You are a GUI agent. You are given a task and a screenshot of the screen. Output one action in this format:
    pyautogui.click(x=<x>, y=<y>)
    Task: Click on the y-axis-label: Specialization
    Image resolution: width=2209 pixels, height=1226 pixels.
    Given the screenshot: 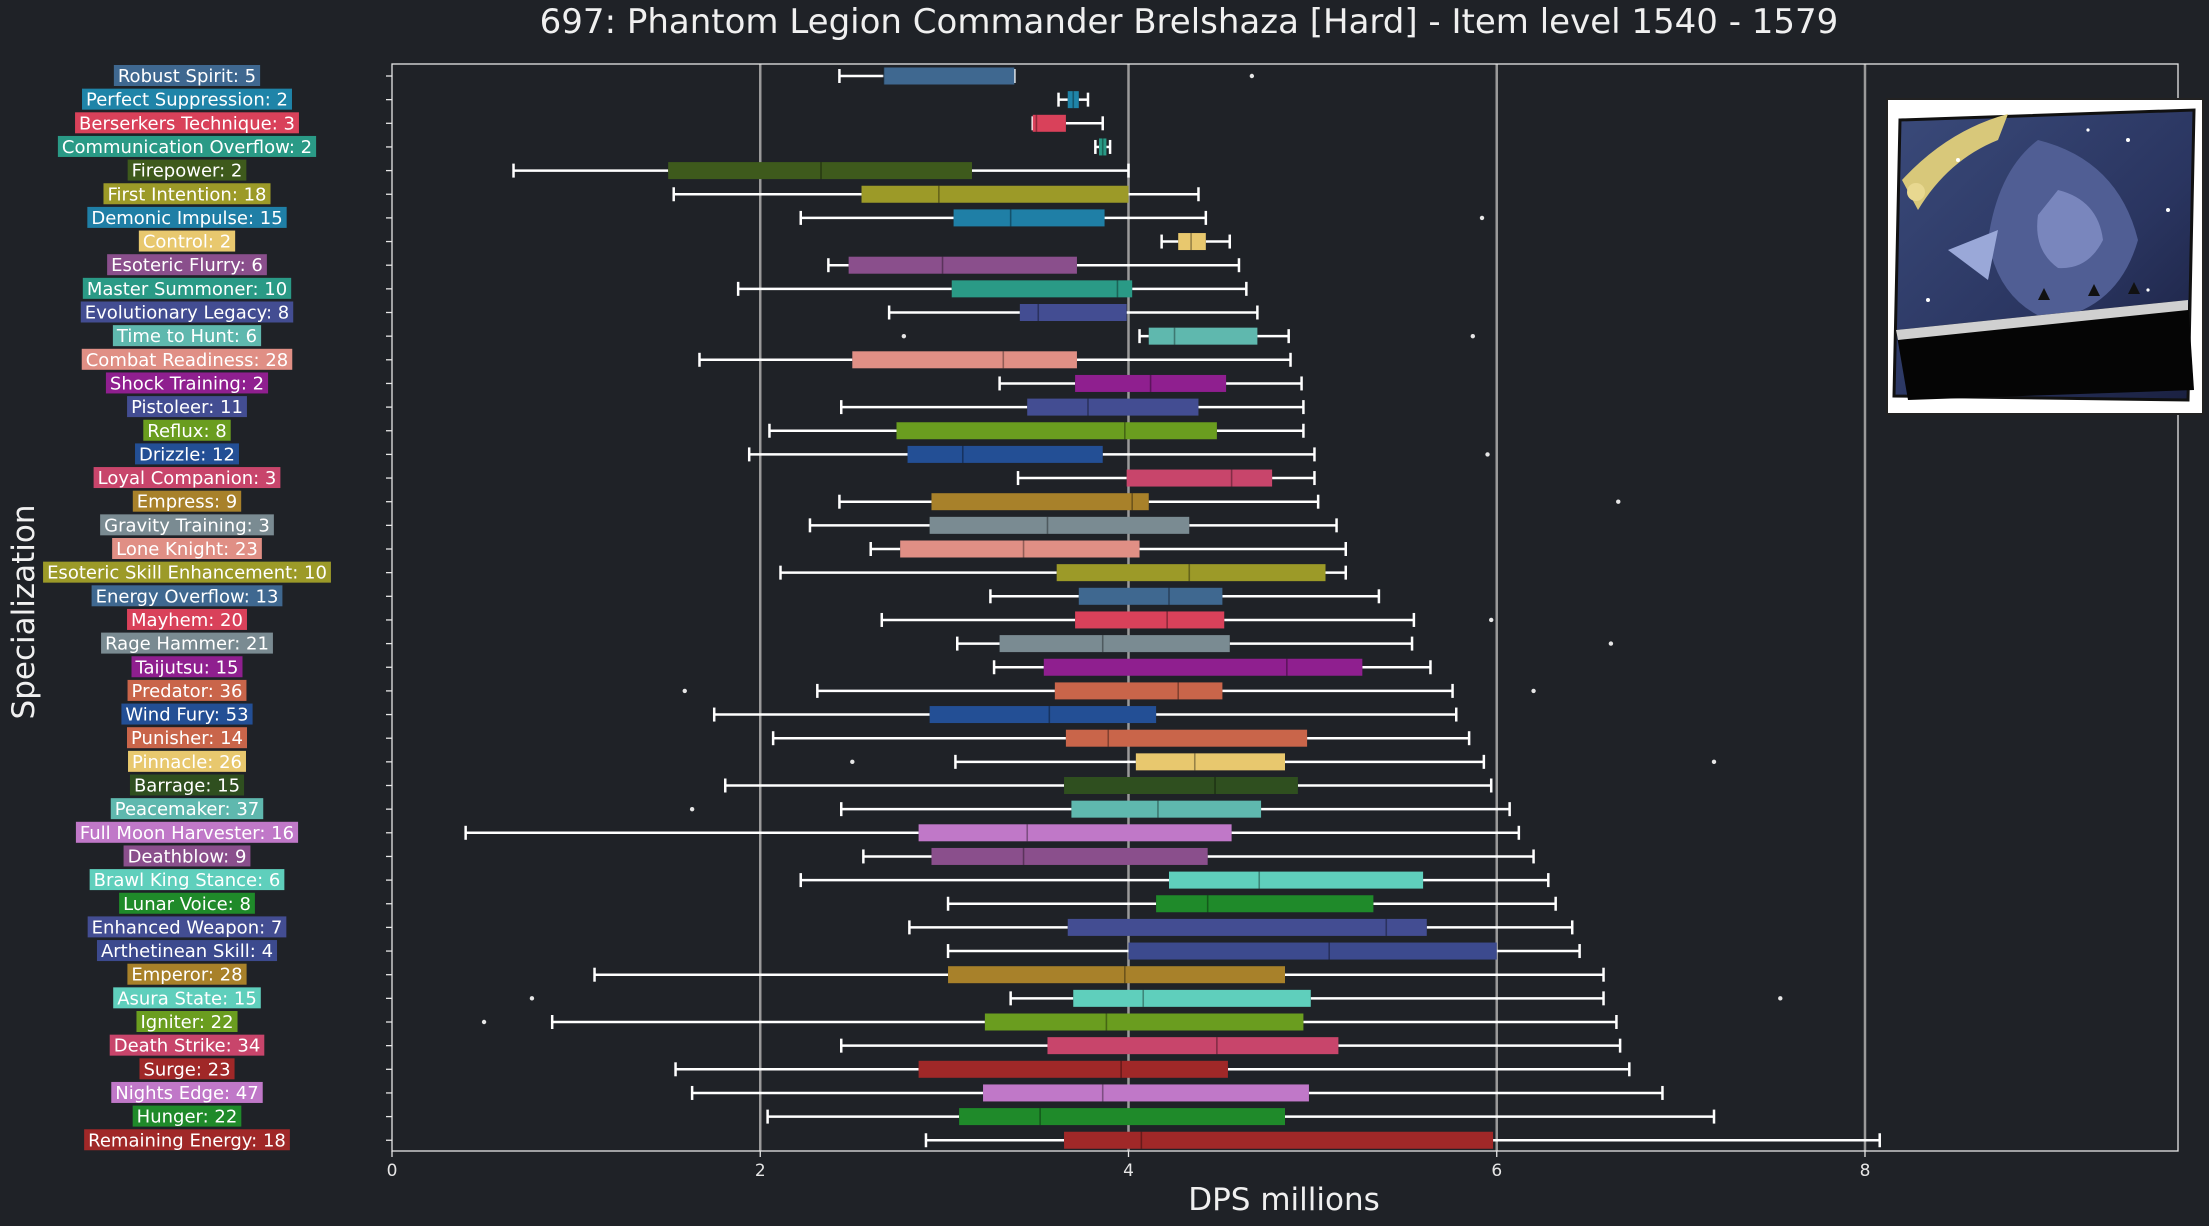 What is the action you would take?
    pyautogui.click(x=24, y=612)
    